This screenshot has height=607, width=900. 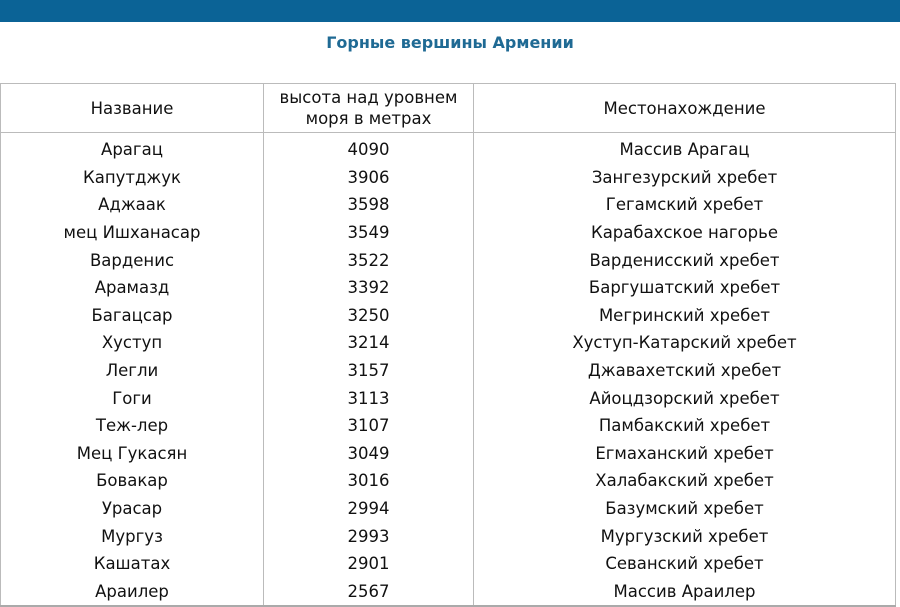 I want to click on location-cell: Баргушатский хребет, so click(x=684, y=287).